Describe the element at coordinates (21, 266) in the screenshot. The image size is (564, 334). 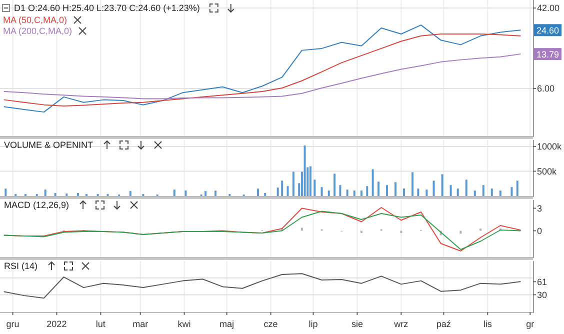
I see `chart-title: RSI (14)` at that location.